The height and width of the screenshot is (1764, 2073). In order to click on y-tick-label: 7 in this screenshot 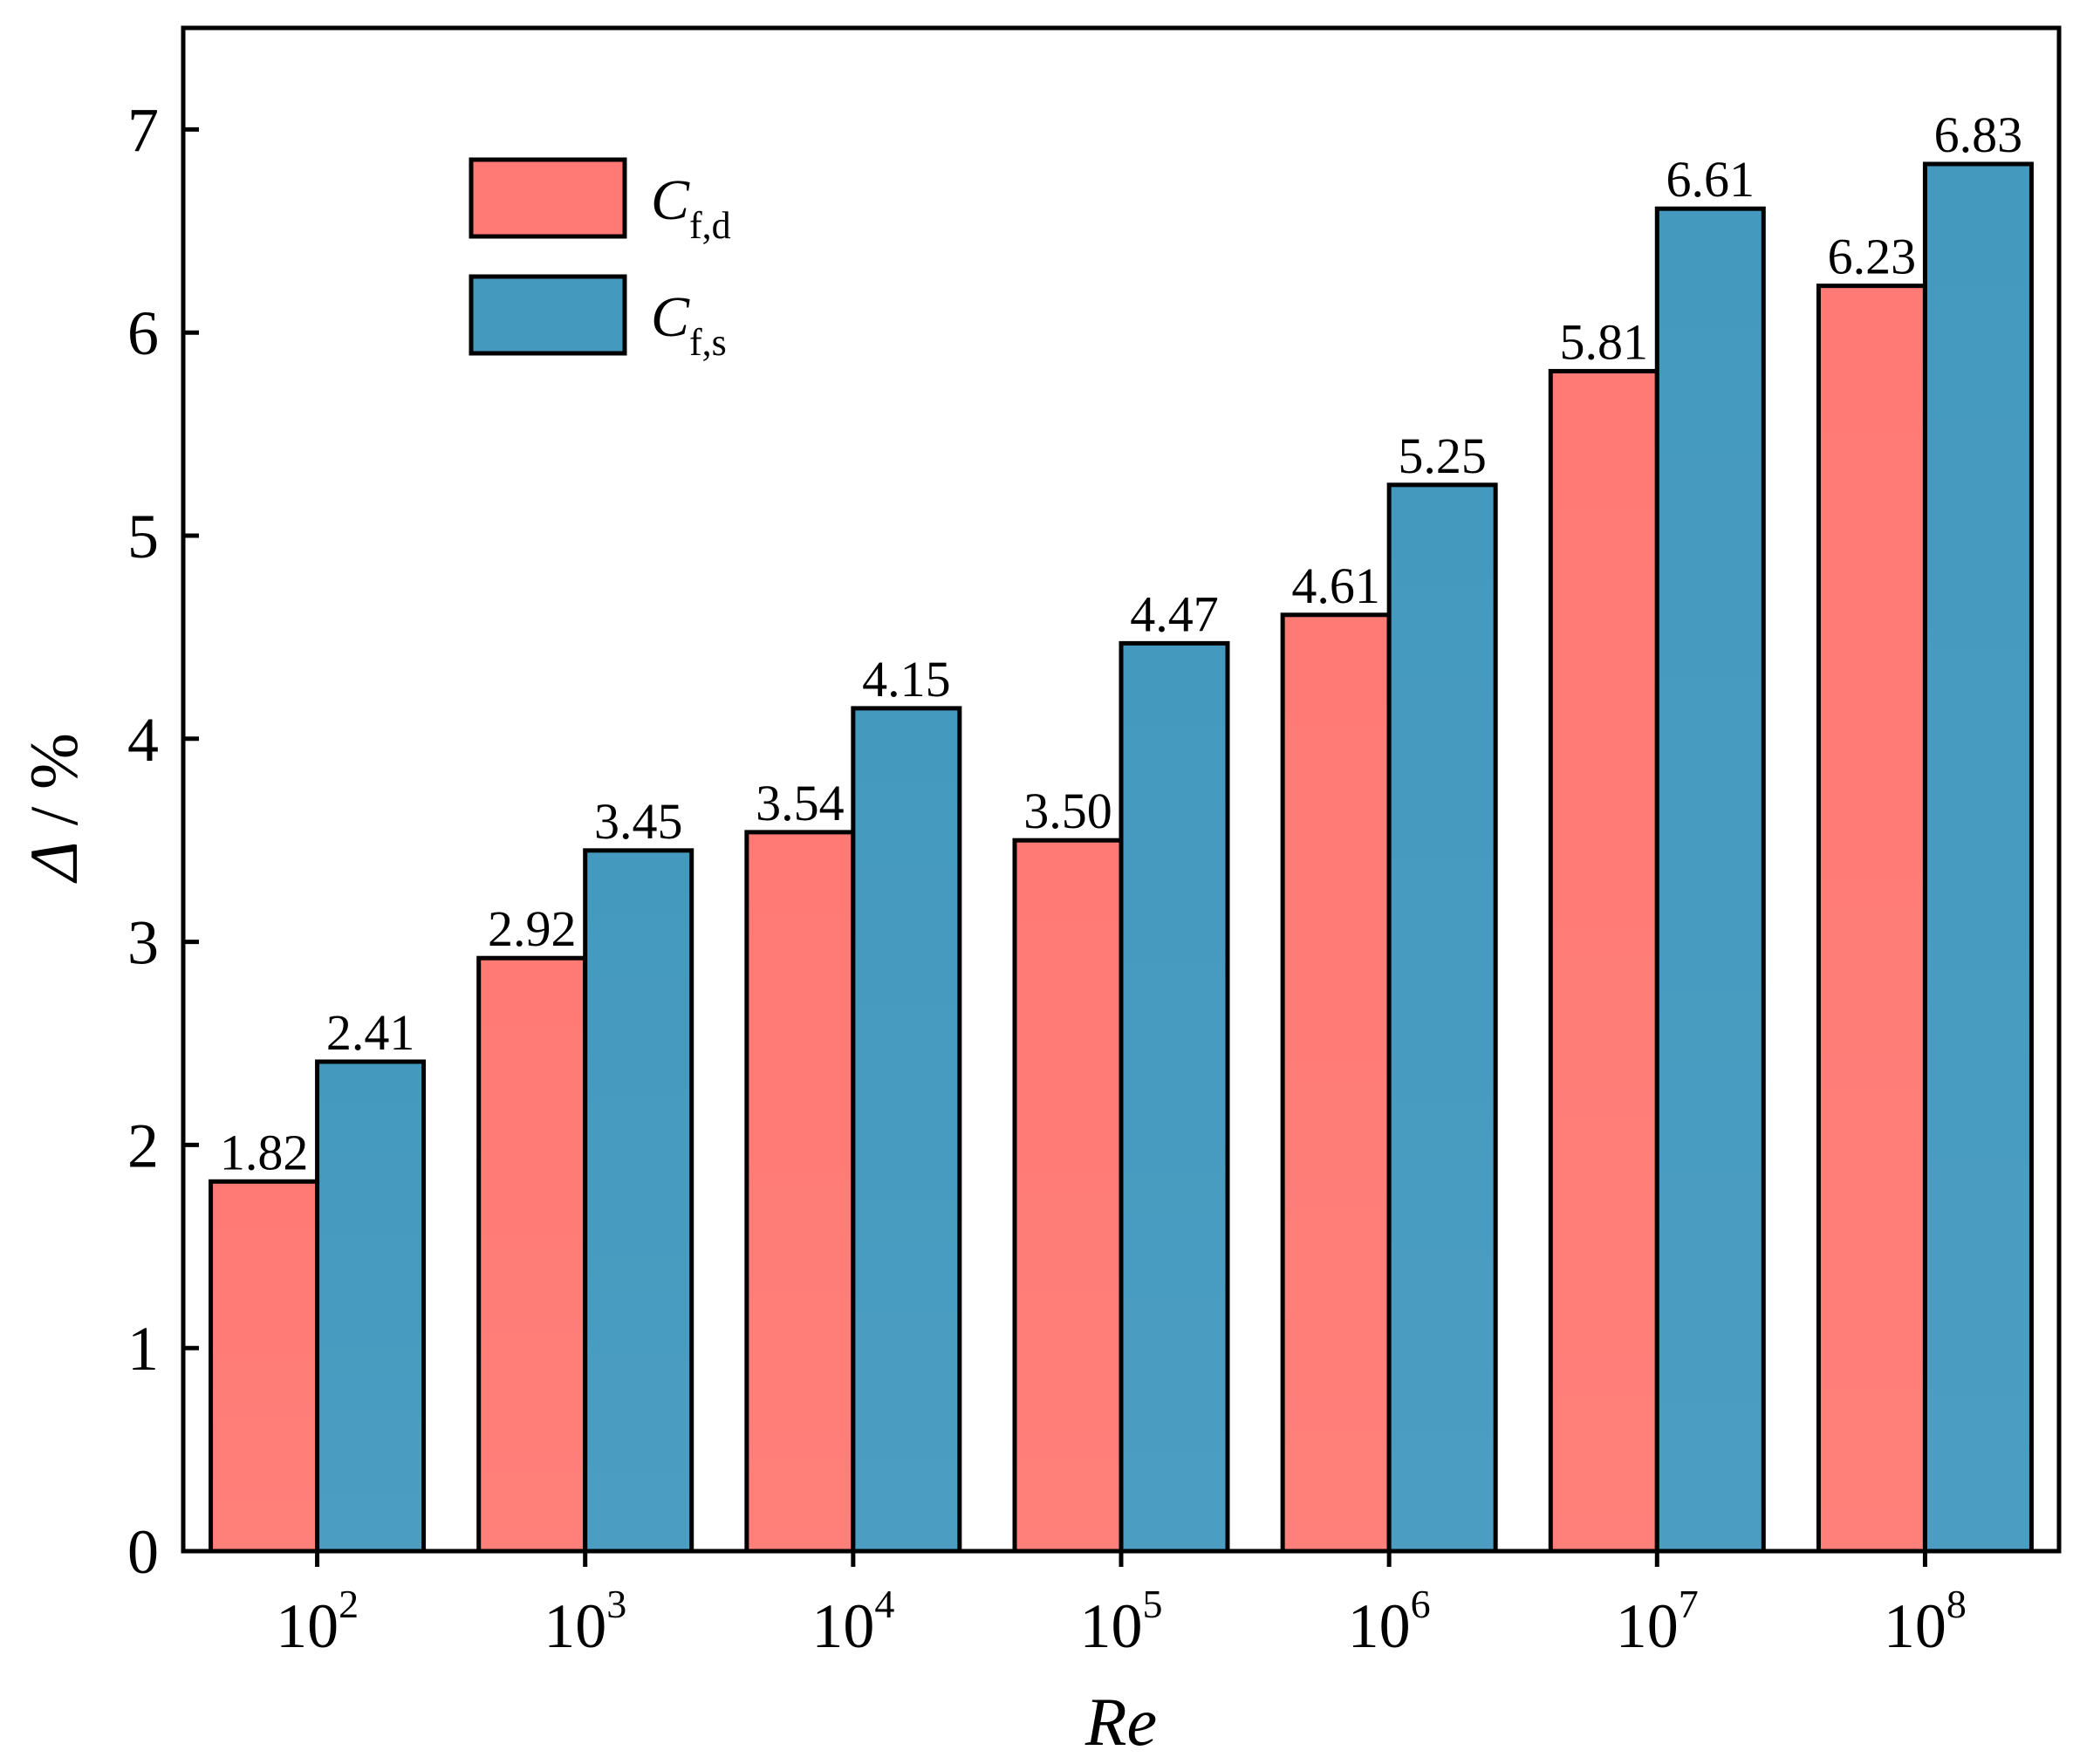, I will do `click(143, 130)`.